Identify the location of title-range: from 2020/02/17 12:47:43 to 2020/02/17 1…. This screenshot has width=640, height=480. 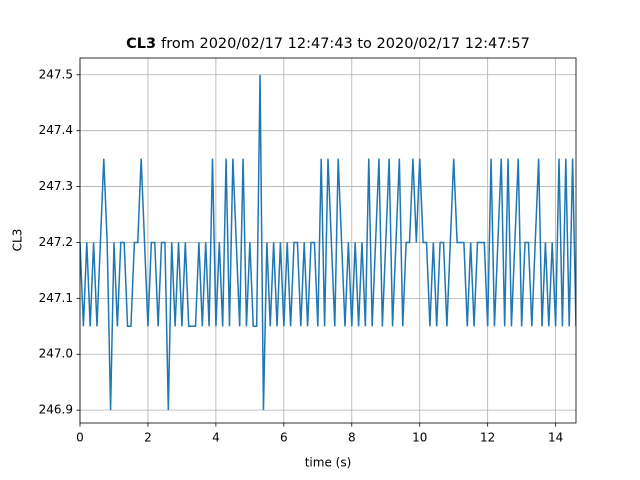
(345, 44).